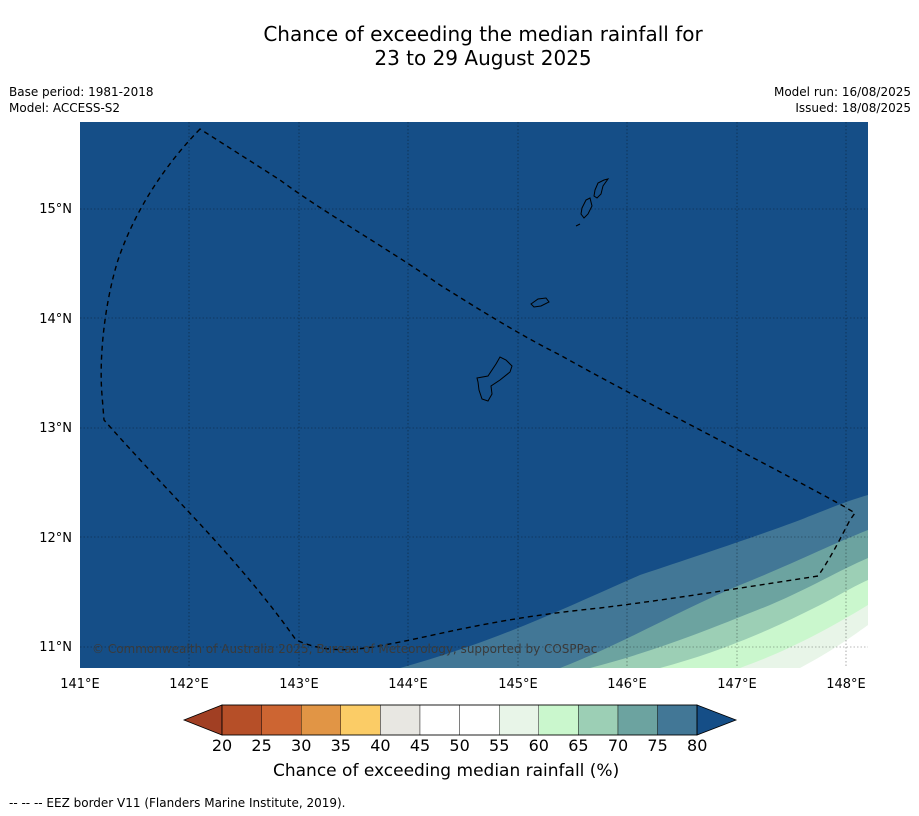 The width and height of the screenshot is (919, 816). What do you see at coordinates (81, 92) in the screenshot?
I see `base-period: Base period: 1981-2018` at bounding box center [81, 92].